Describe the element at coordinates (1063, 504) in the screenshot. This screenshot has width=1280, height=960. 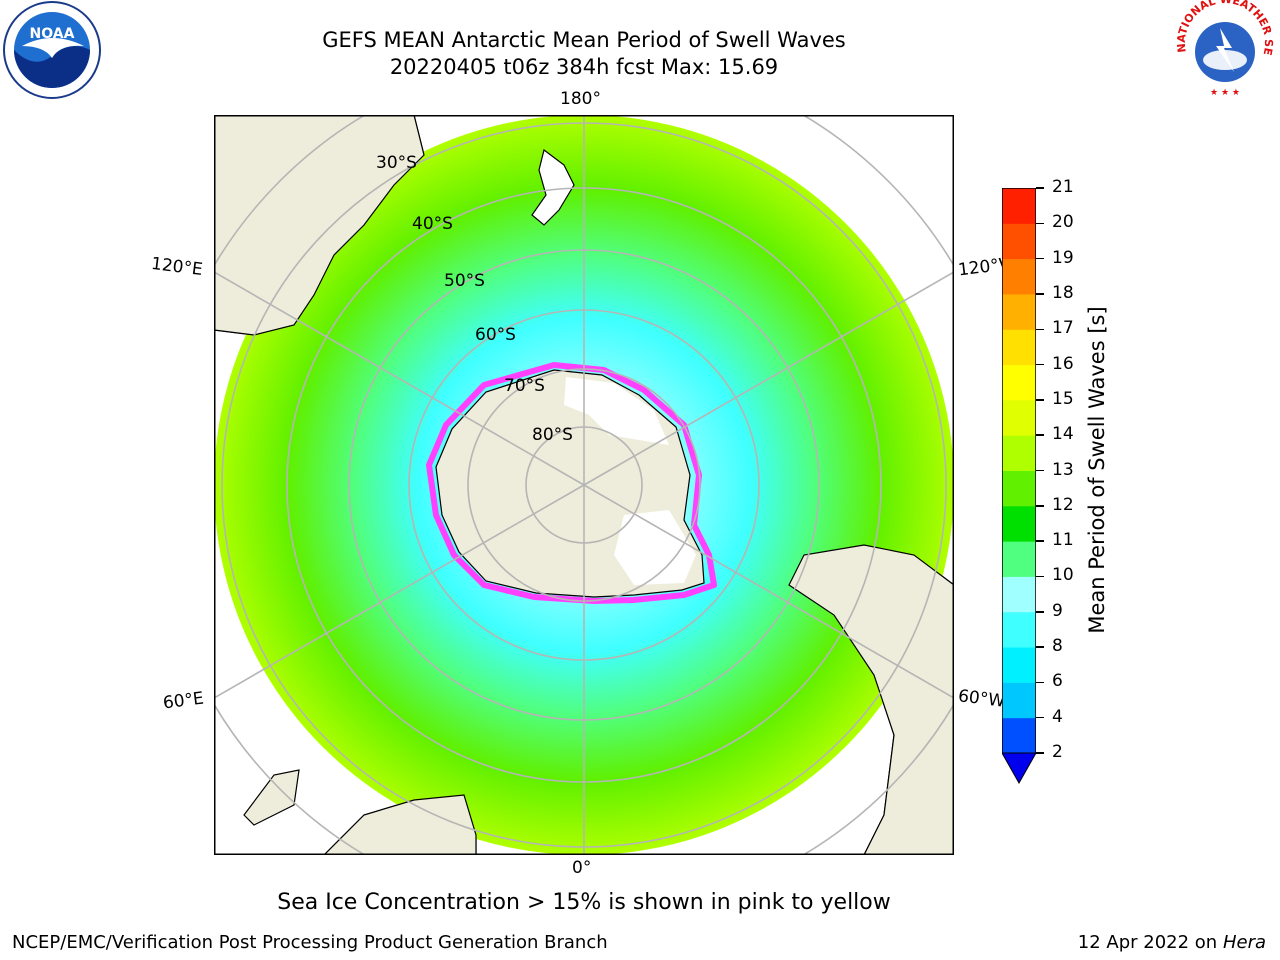
I see `colorbar-tick-label: 12` at that location.